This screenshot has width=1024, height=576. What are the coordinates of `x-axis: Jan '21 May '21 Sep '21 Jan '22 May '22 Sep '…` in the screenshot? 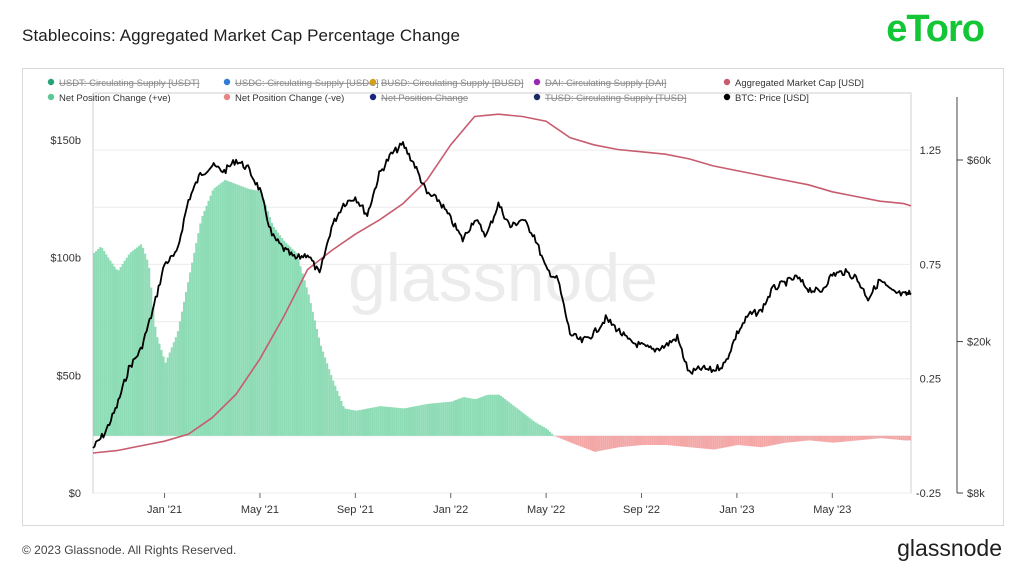 It's located at (499, 504).